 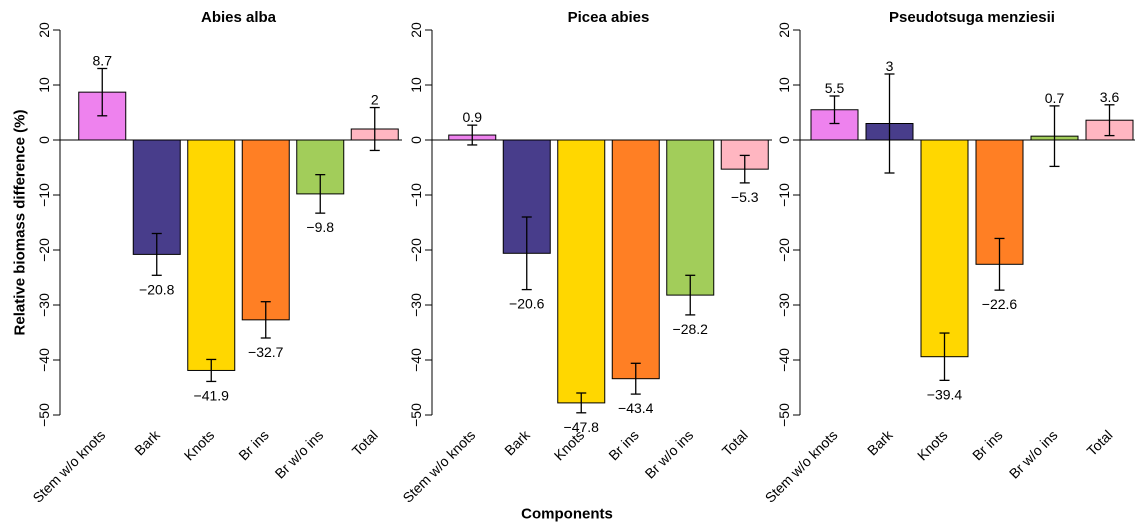 I want to click on value-label: 5.5, so click(x=835, y=88).